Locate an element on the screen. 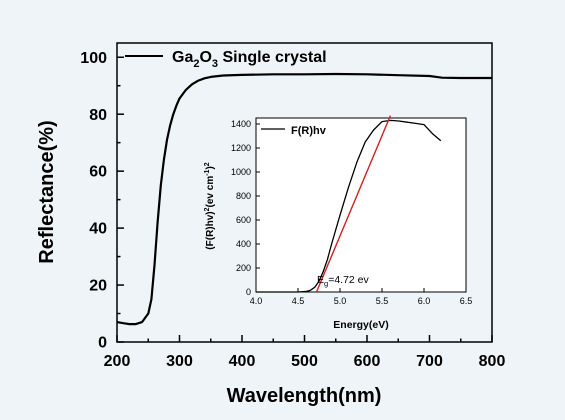 This screenshot has width=565, height=420. inset-x-axis-label: Energy(eV) is located at coordinates (360, 325).